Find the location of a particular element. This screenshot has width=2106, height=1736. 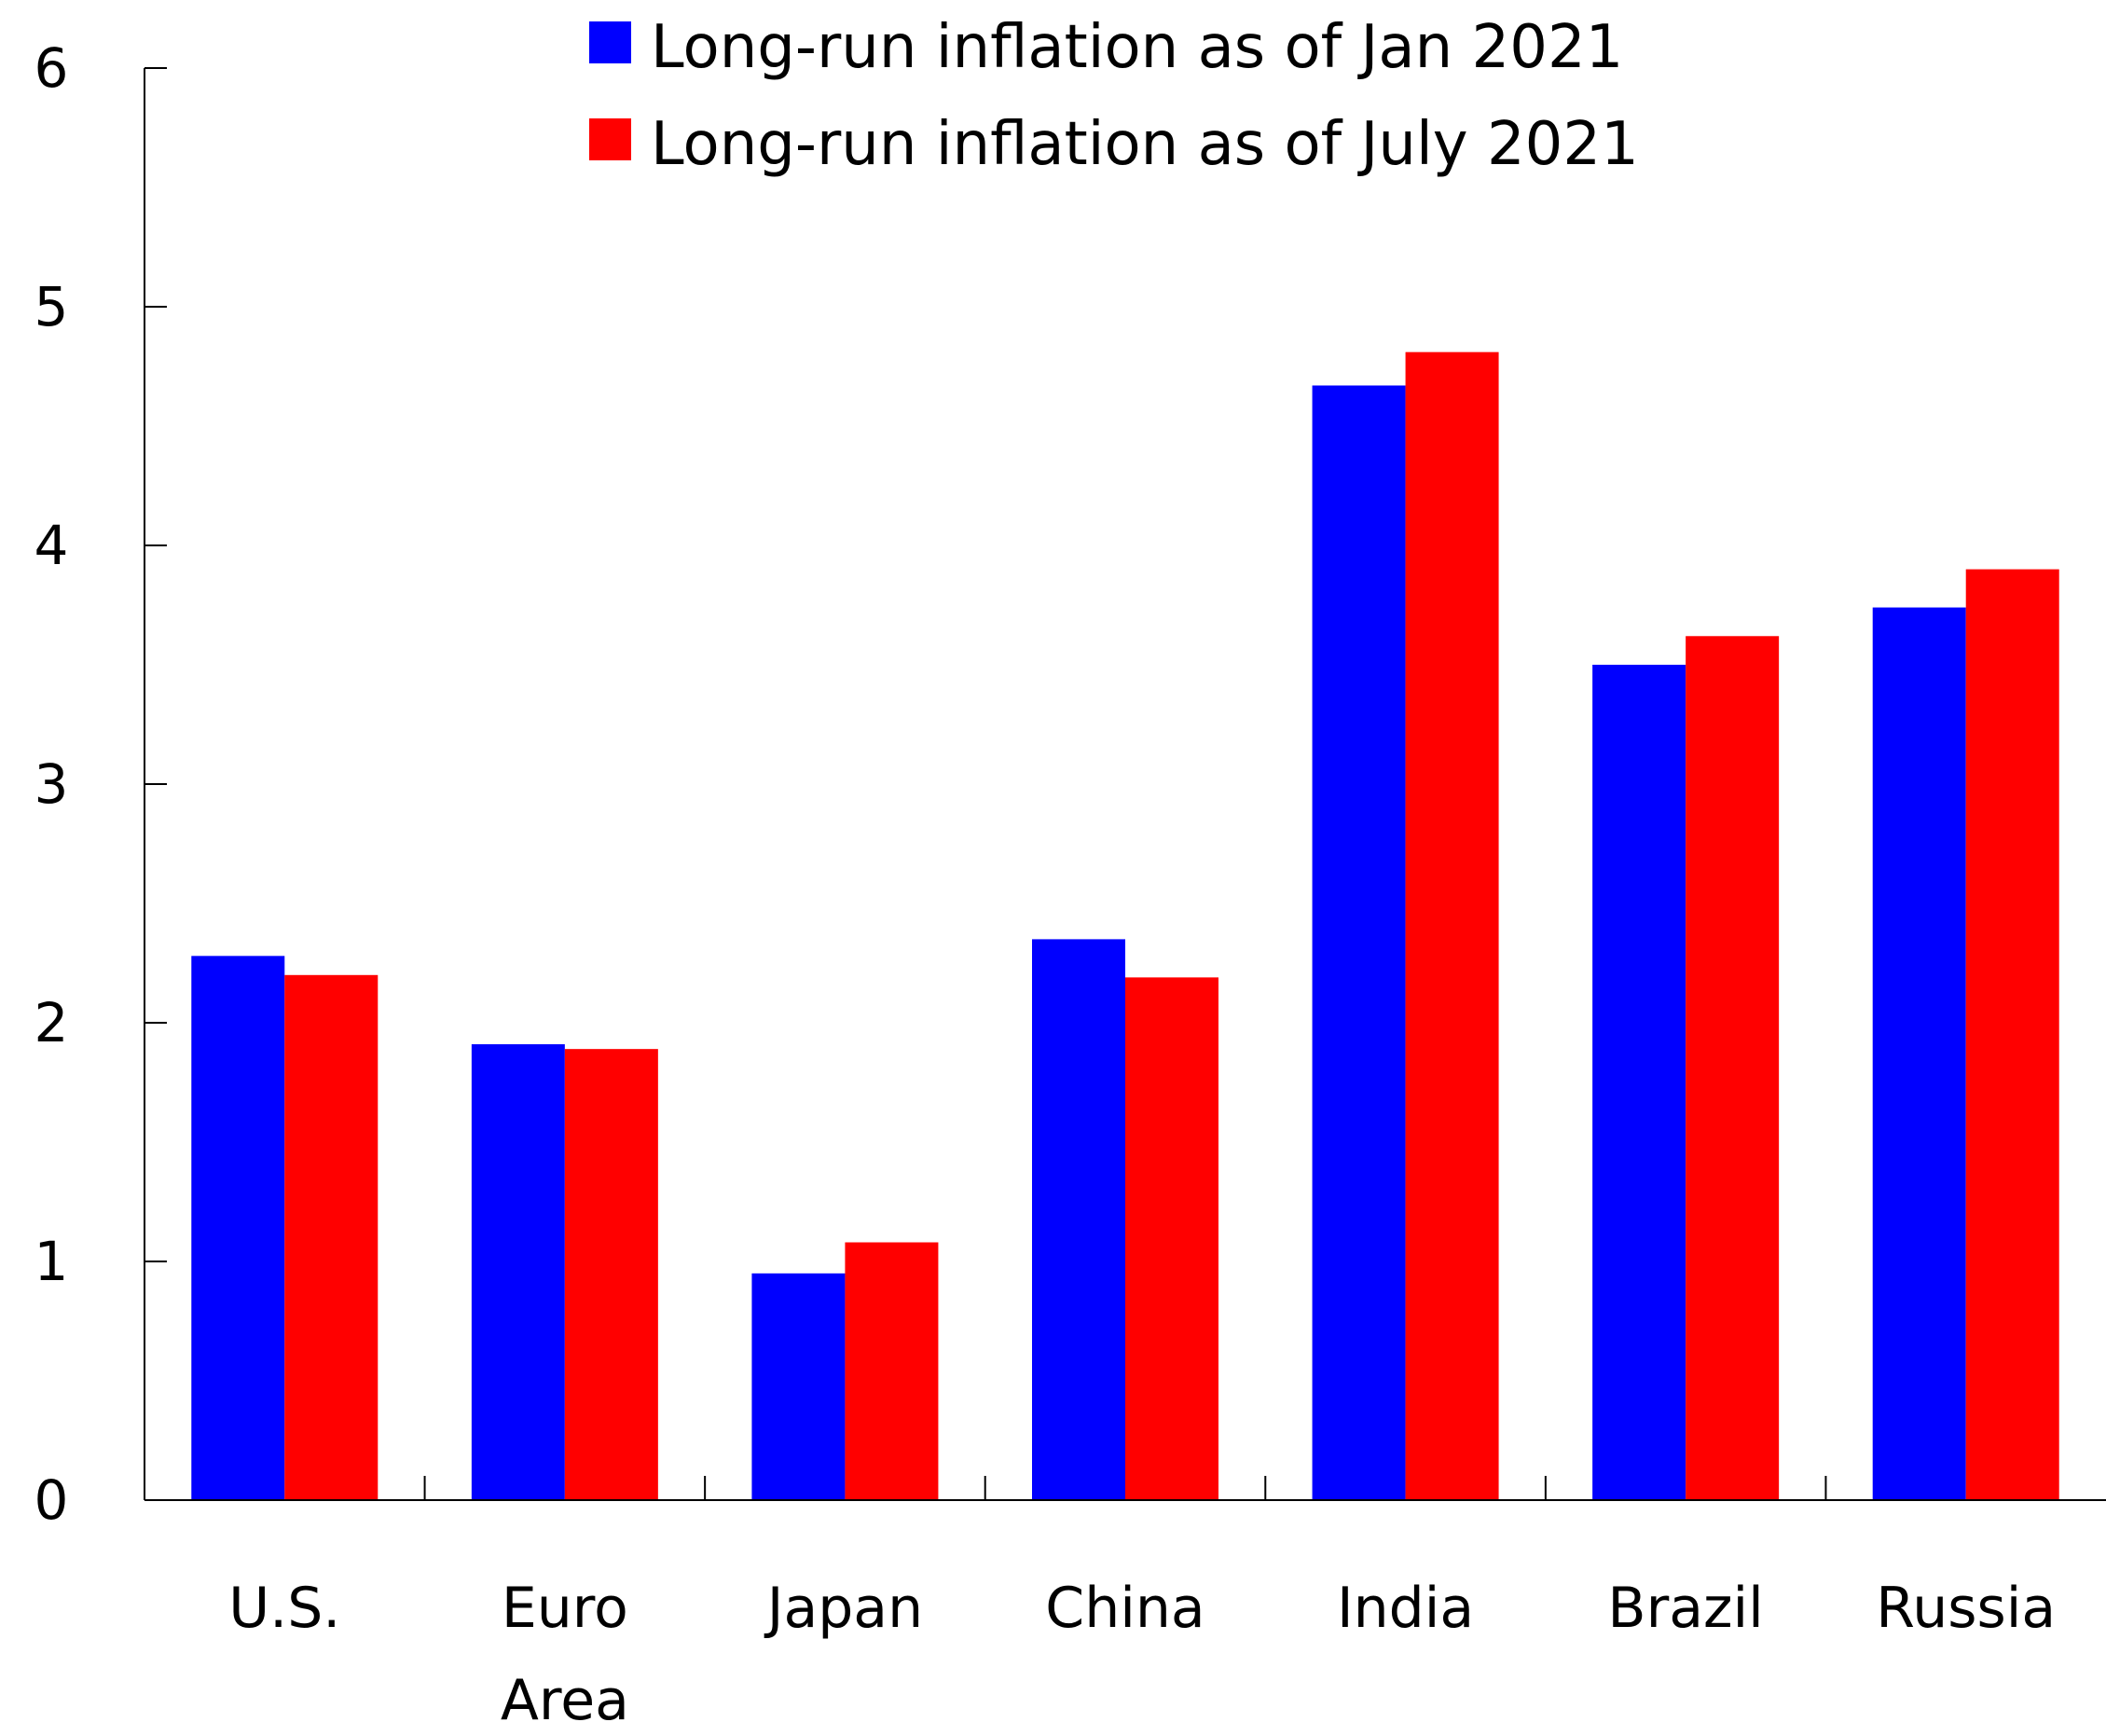

category-label-1-line-0: Euro is located at coordinates (565, 1608).